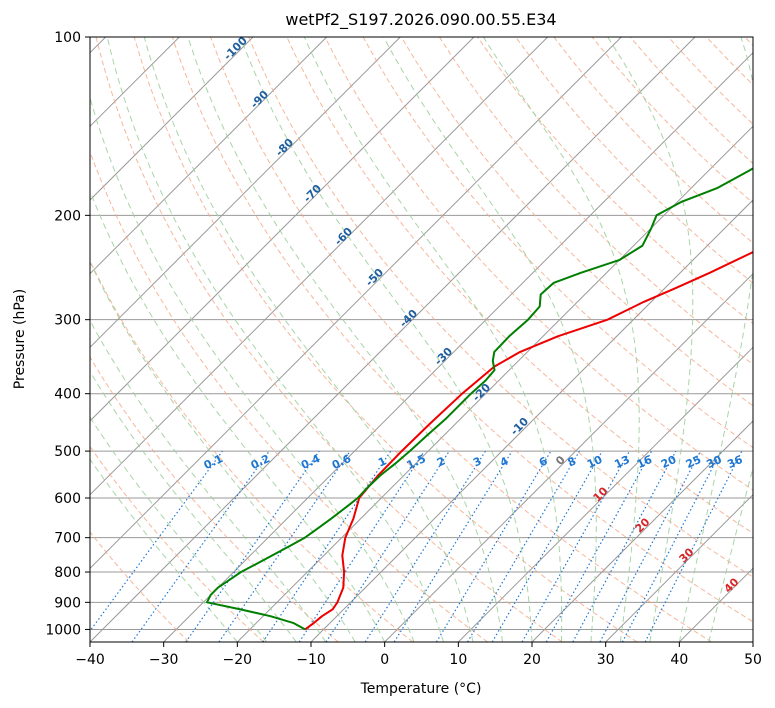 The image size is (775, 708). I want to click on mixing-ratio-label: 16, so click(645, 462).